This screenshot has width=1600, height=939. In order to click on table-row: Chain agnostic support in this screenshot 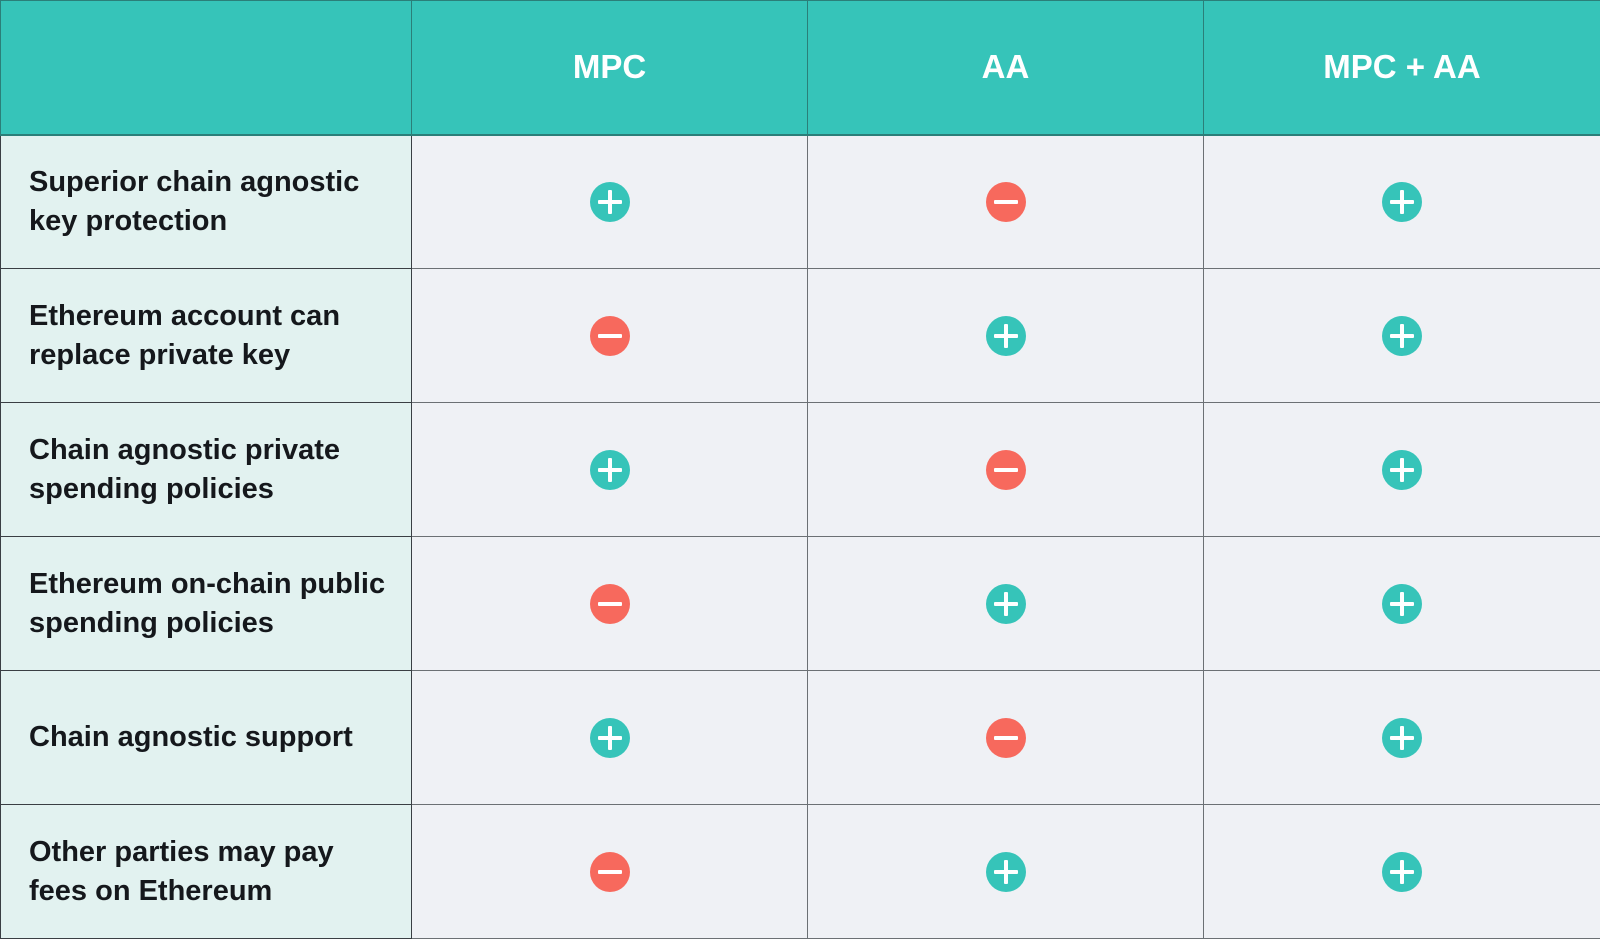, I will do `click(800, 737)`.